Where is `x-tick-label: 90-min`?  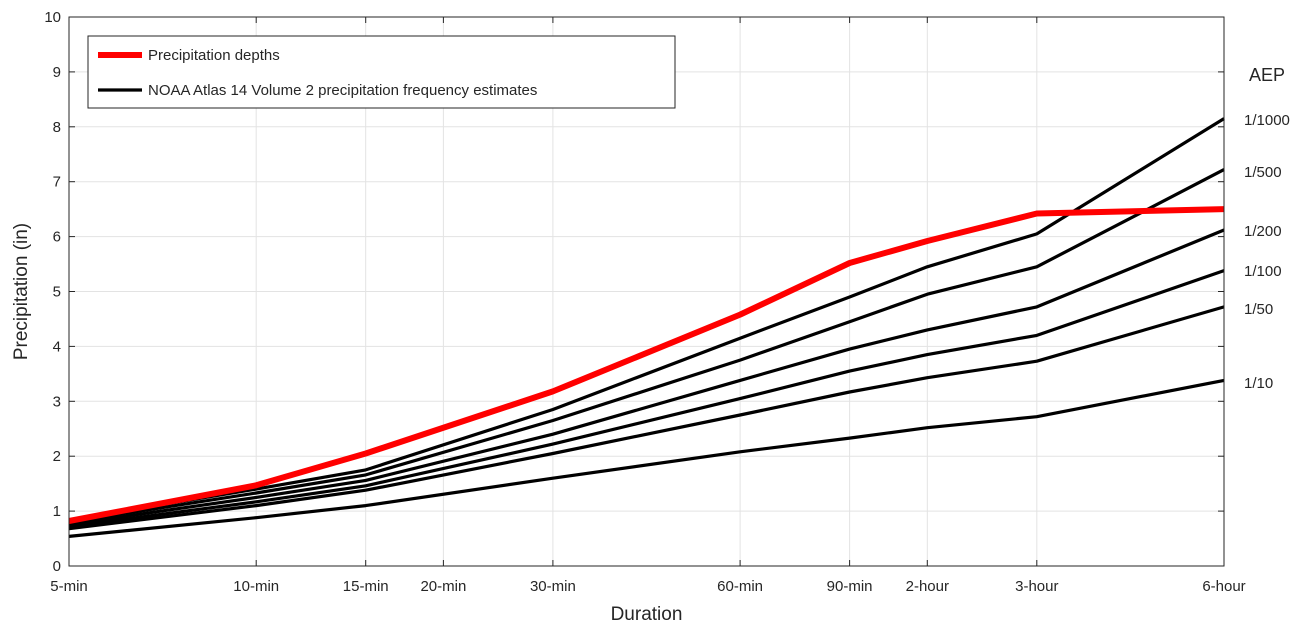 x-tick-label: 90-min is located at coordinates (850, 586).